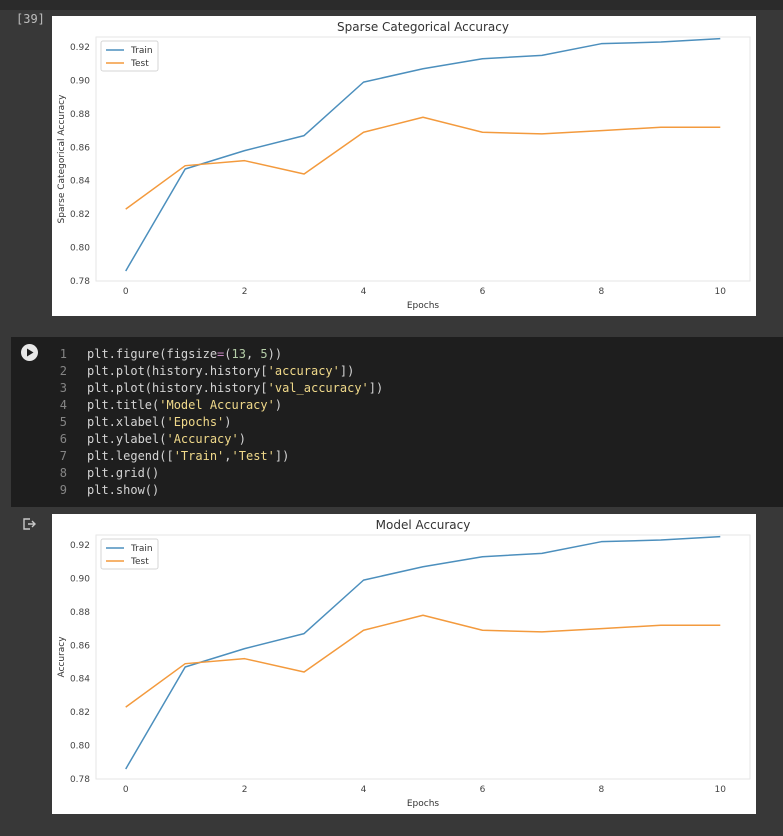 The height and width of the screenshot is (836, 783). Describe the element at coordinates (130, 456) in the screenshot. I see `code-token: plt.legend([` at that location.